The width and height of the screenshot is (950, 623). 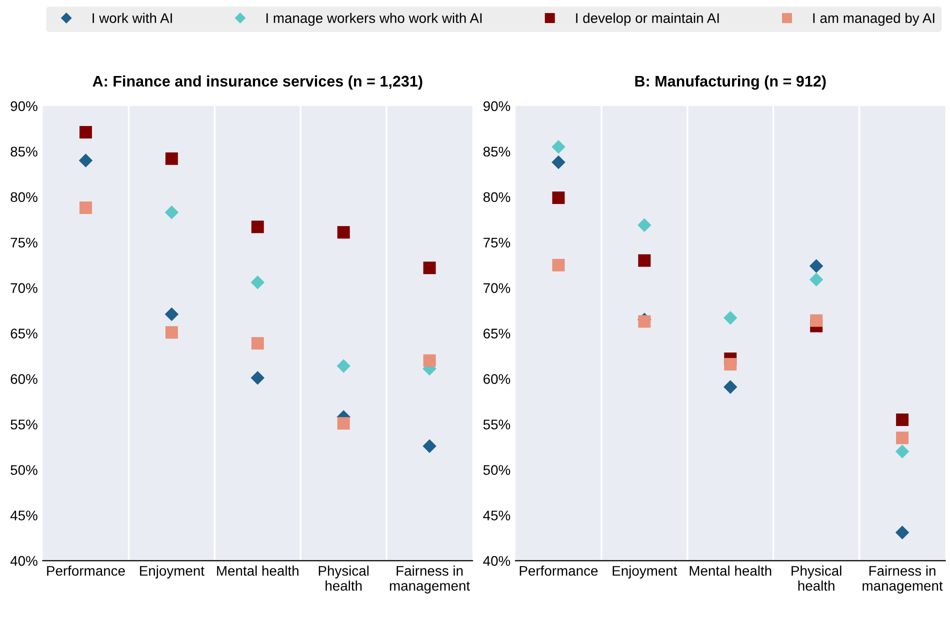 I want to click on chart-title: B: Manufacturing (n = 912), so click(x=730, y=82).